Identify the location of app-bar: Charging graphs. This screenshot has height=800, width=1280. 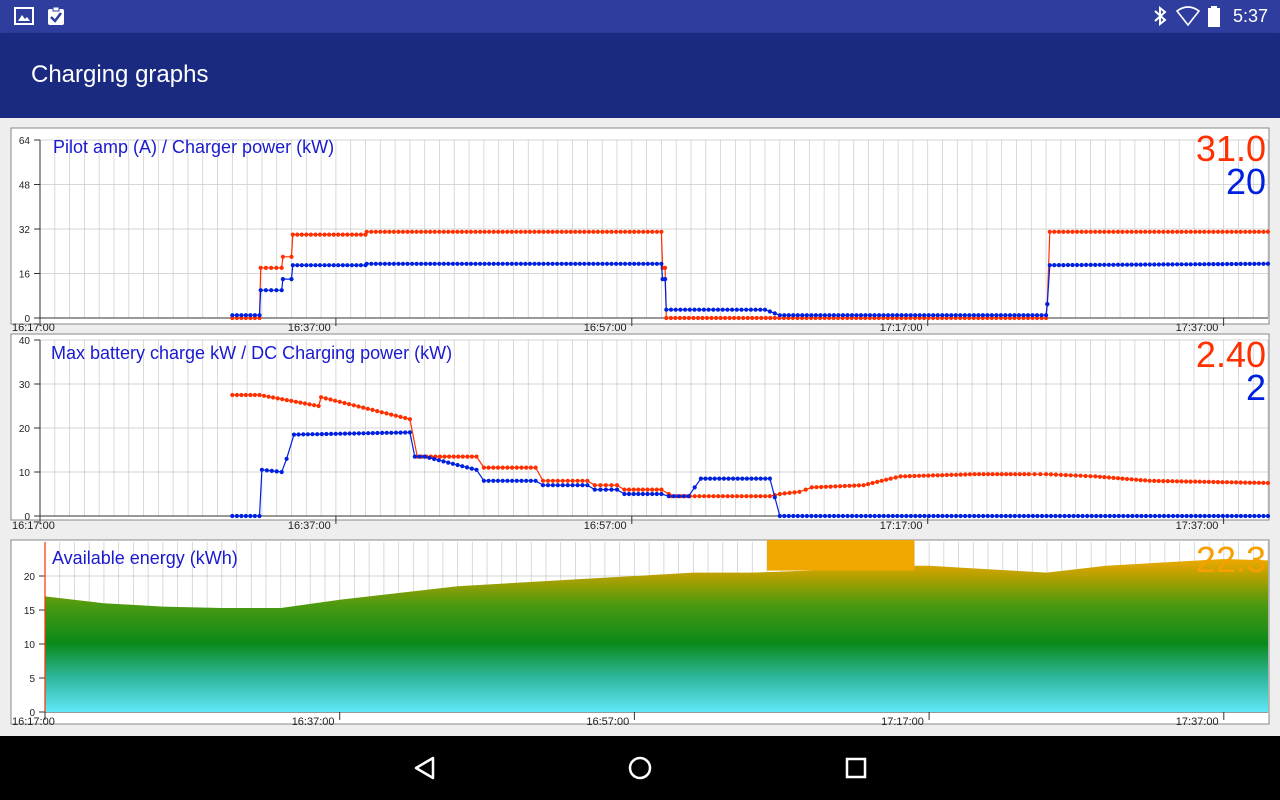
(640, 75).